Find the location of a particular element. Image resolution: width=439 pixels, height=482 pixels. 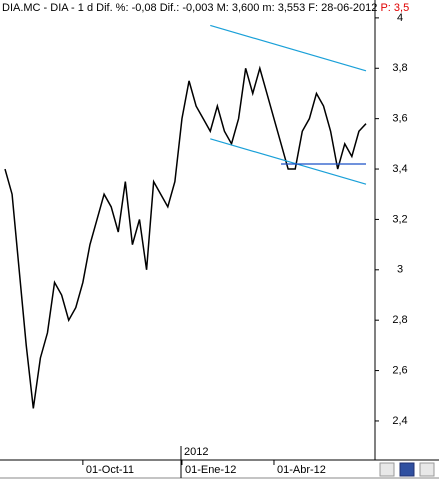

y-tick-label: 4 is located at coordinates (400, 18).